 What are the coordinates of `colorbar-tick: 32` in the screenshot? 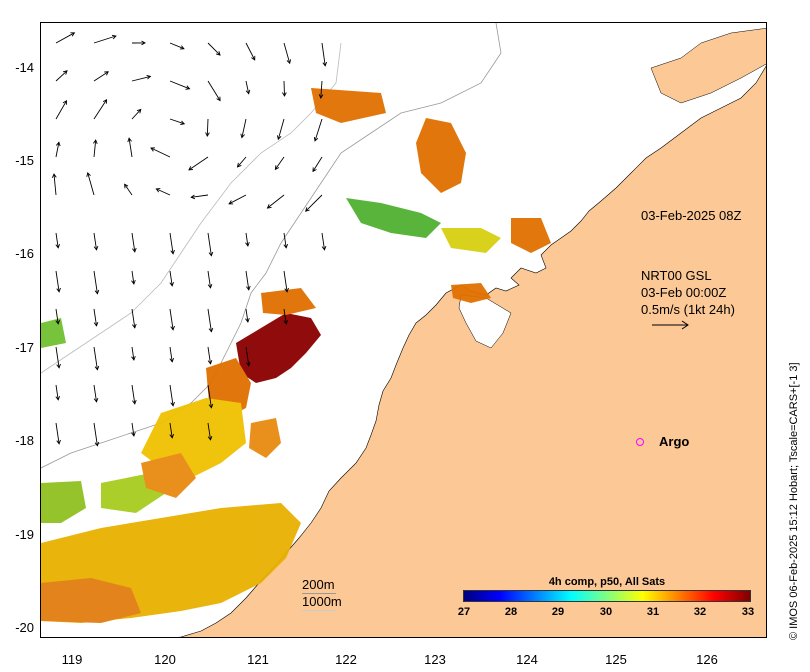 It's located at (700, 612).